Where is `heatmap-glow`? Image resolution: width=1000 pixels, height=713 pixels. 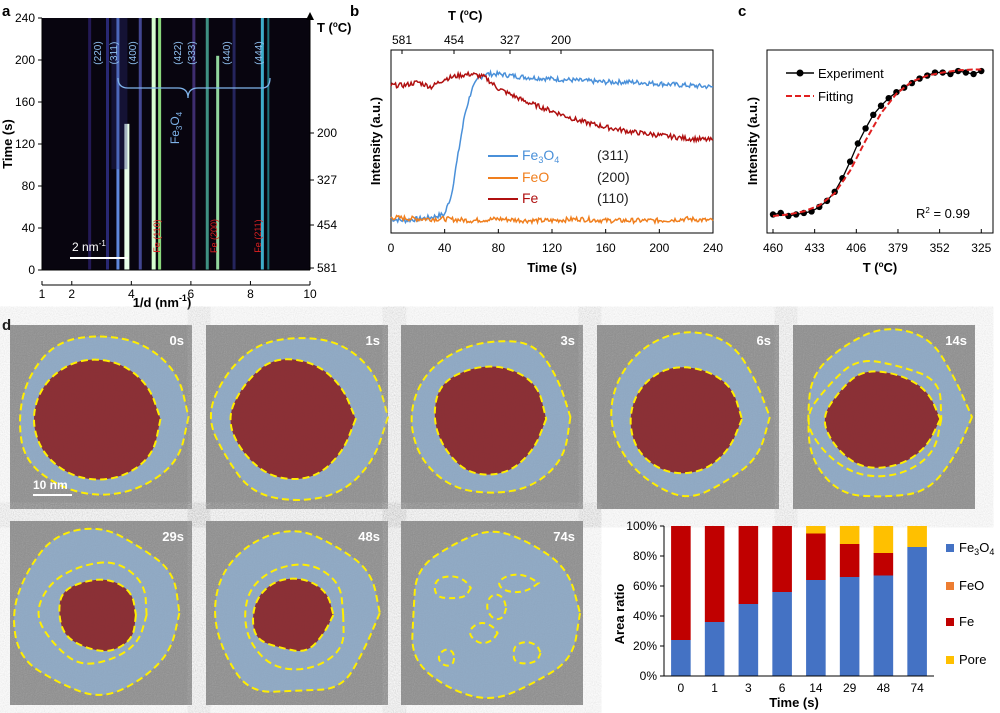
heatmap-glow is located at coordinates (119, 94).